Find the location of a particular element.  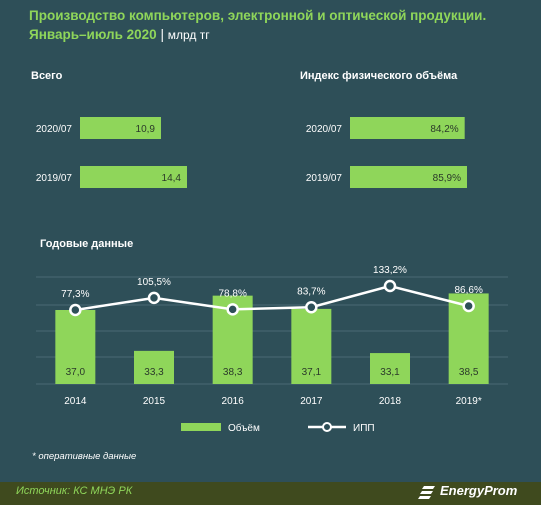

ipp-value-label: 86,6% is located at coordinates (468, 290).